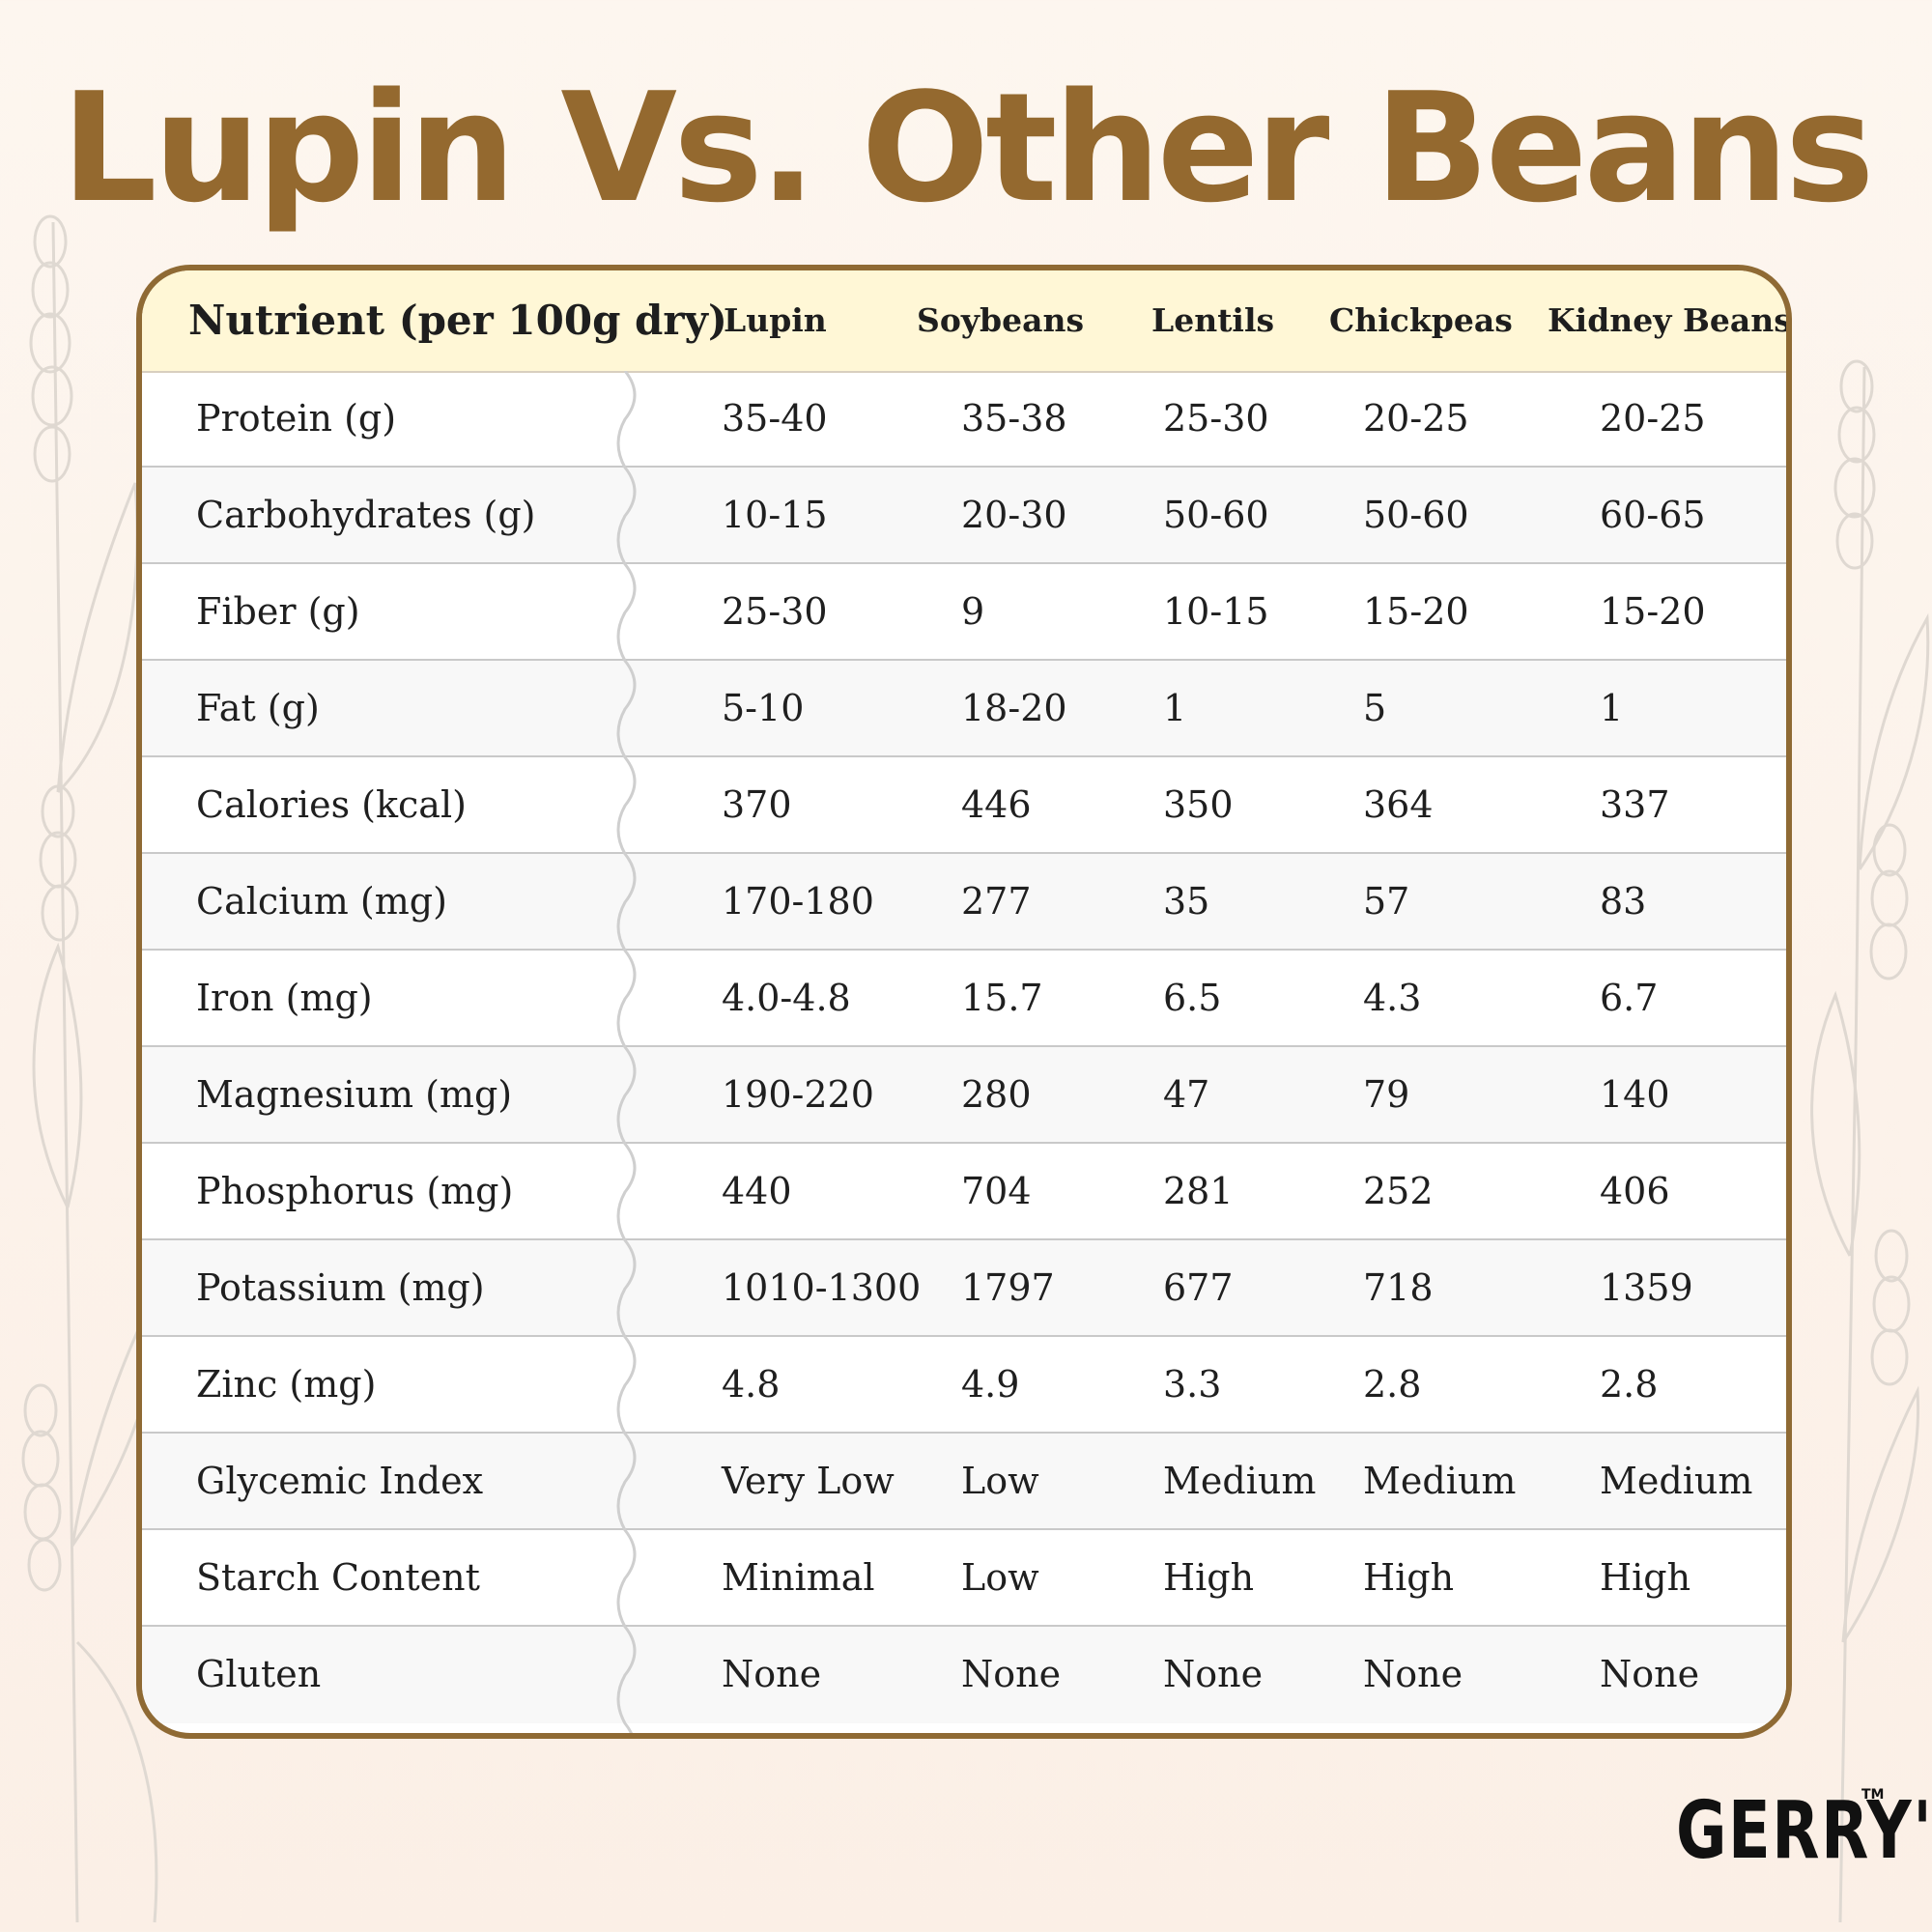 The height and width of the screenshot is (1932, 1932). I want to click on value-cell: 35, so click(1186, 901).